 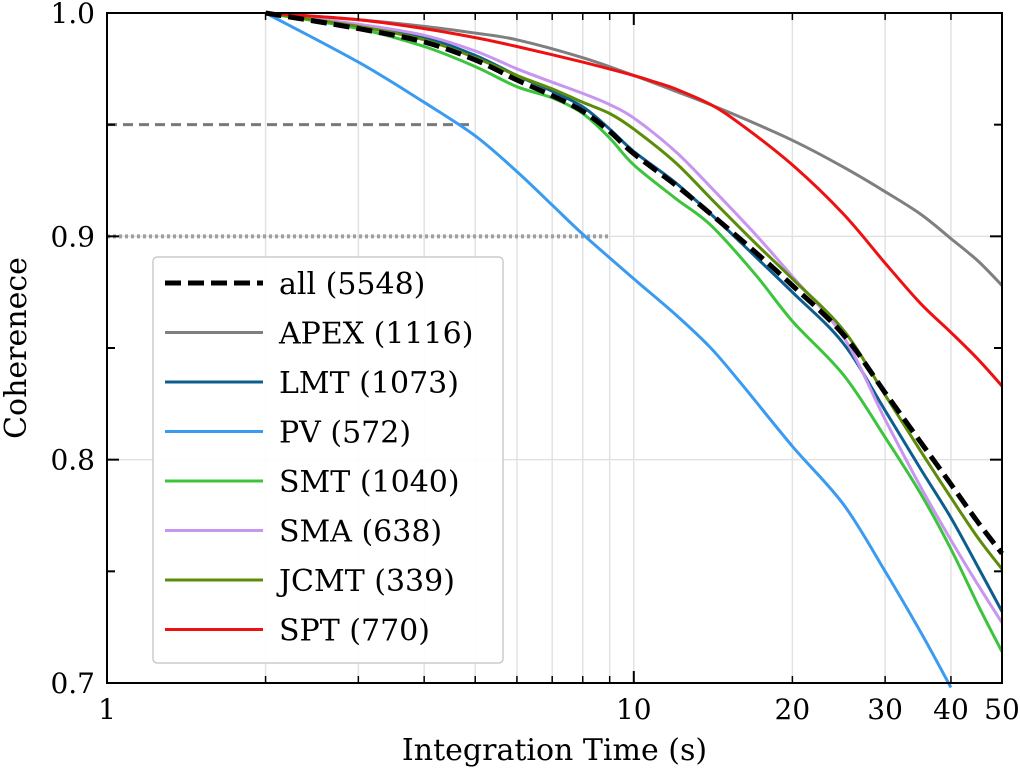 I want to click on x-tick-label: 10, so click(x=634, y=709).